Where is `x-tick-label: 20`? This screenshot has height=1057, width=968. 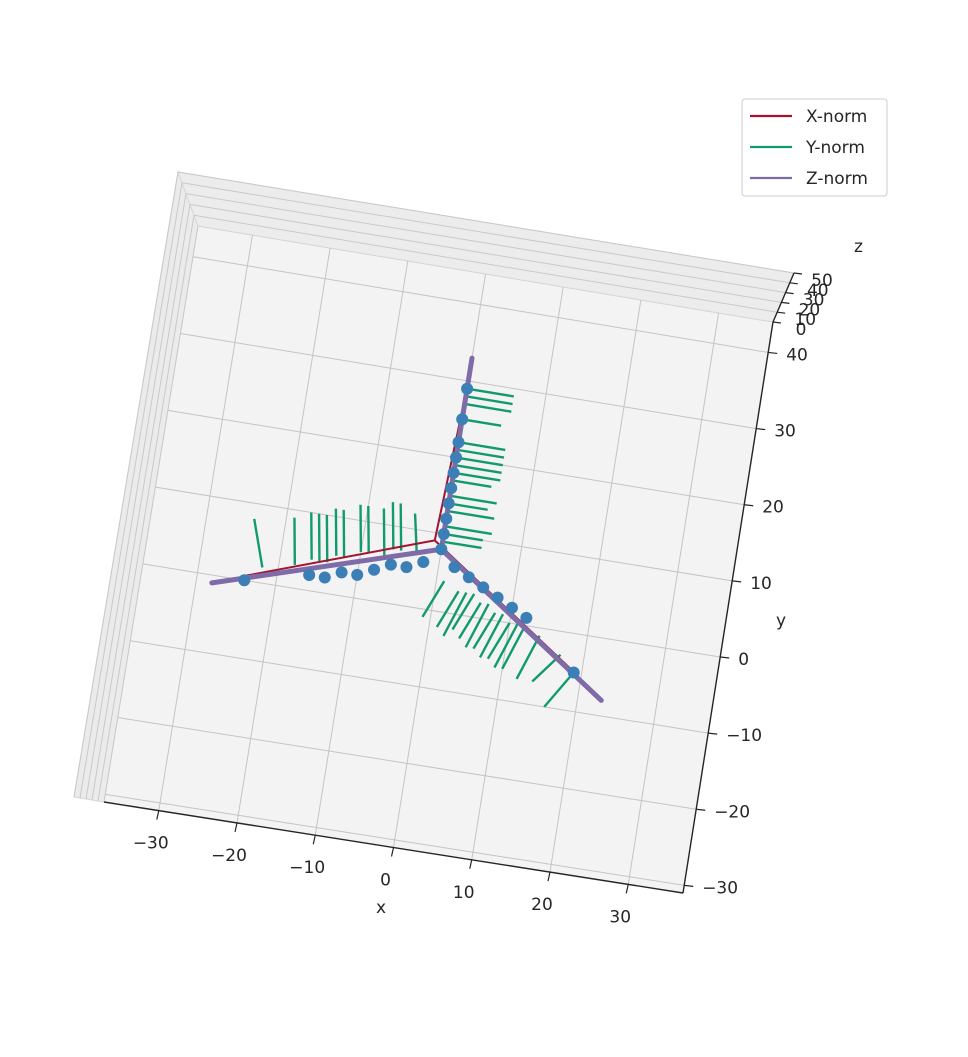 x-tick-label: 20 is located at coordinates (542, 905).